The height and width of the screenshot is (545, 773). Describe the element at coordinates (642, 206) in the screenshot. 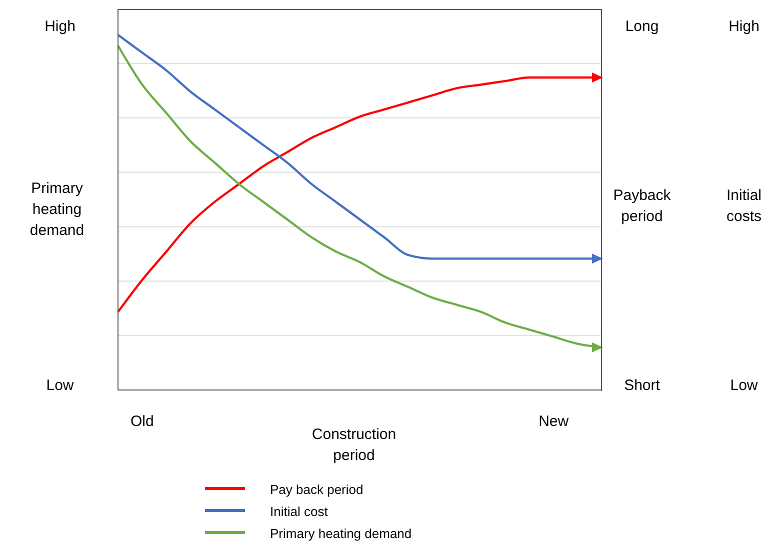

I see `text: Payback period` at that location.